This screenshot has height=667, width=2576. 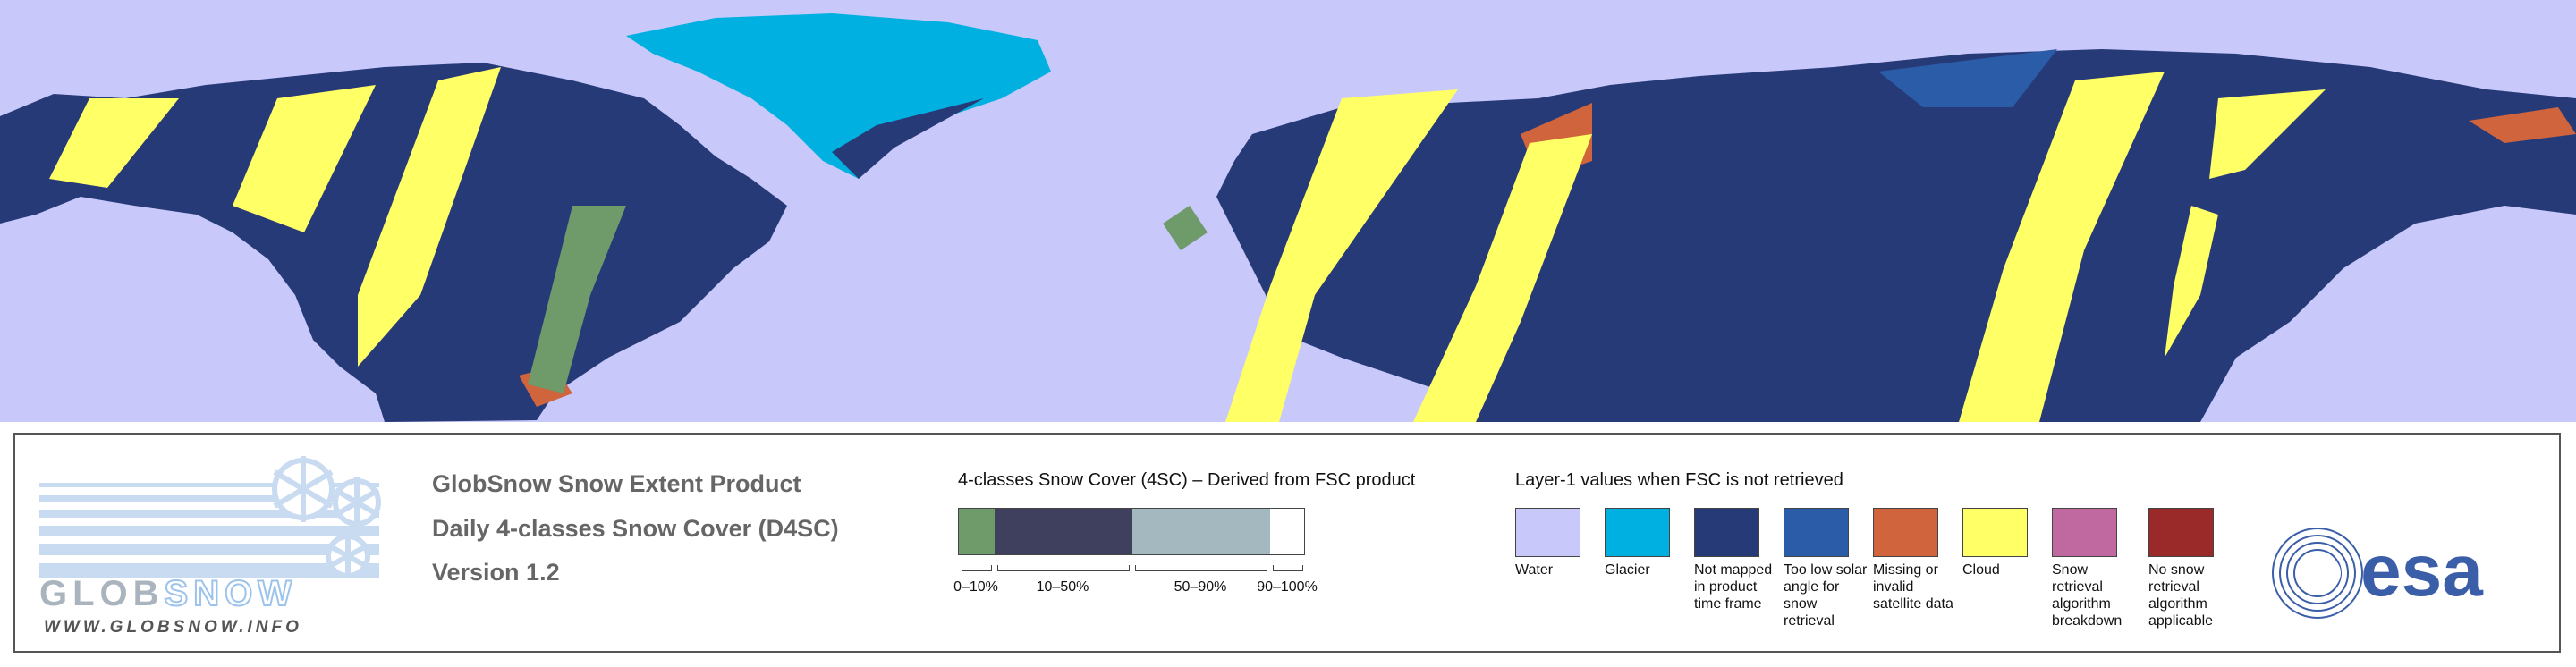 What do you see at coordinates (2087, 595) in the screenshot?
I see `layer1-label: Snow retrieval algorithm breakdown` at bounding box center [2087, 595].